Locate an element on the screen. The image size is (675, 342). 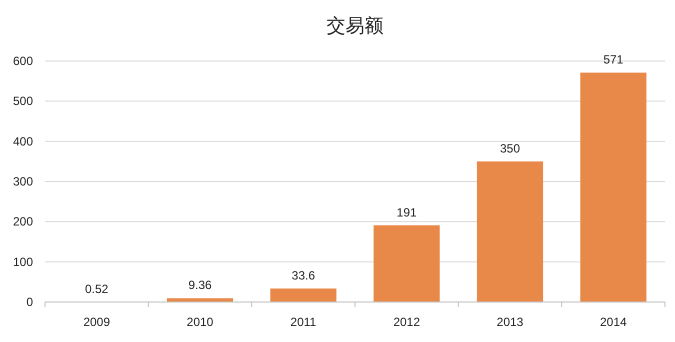
y-tick-label: 200 is located at coordinates (23, 221).